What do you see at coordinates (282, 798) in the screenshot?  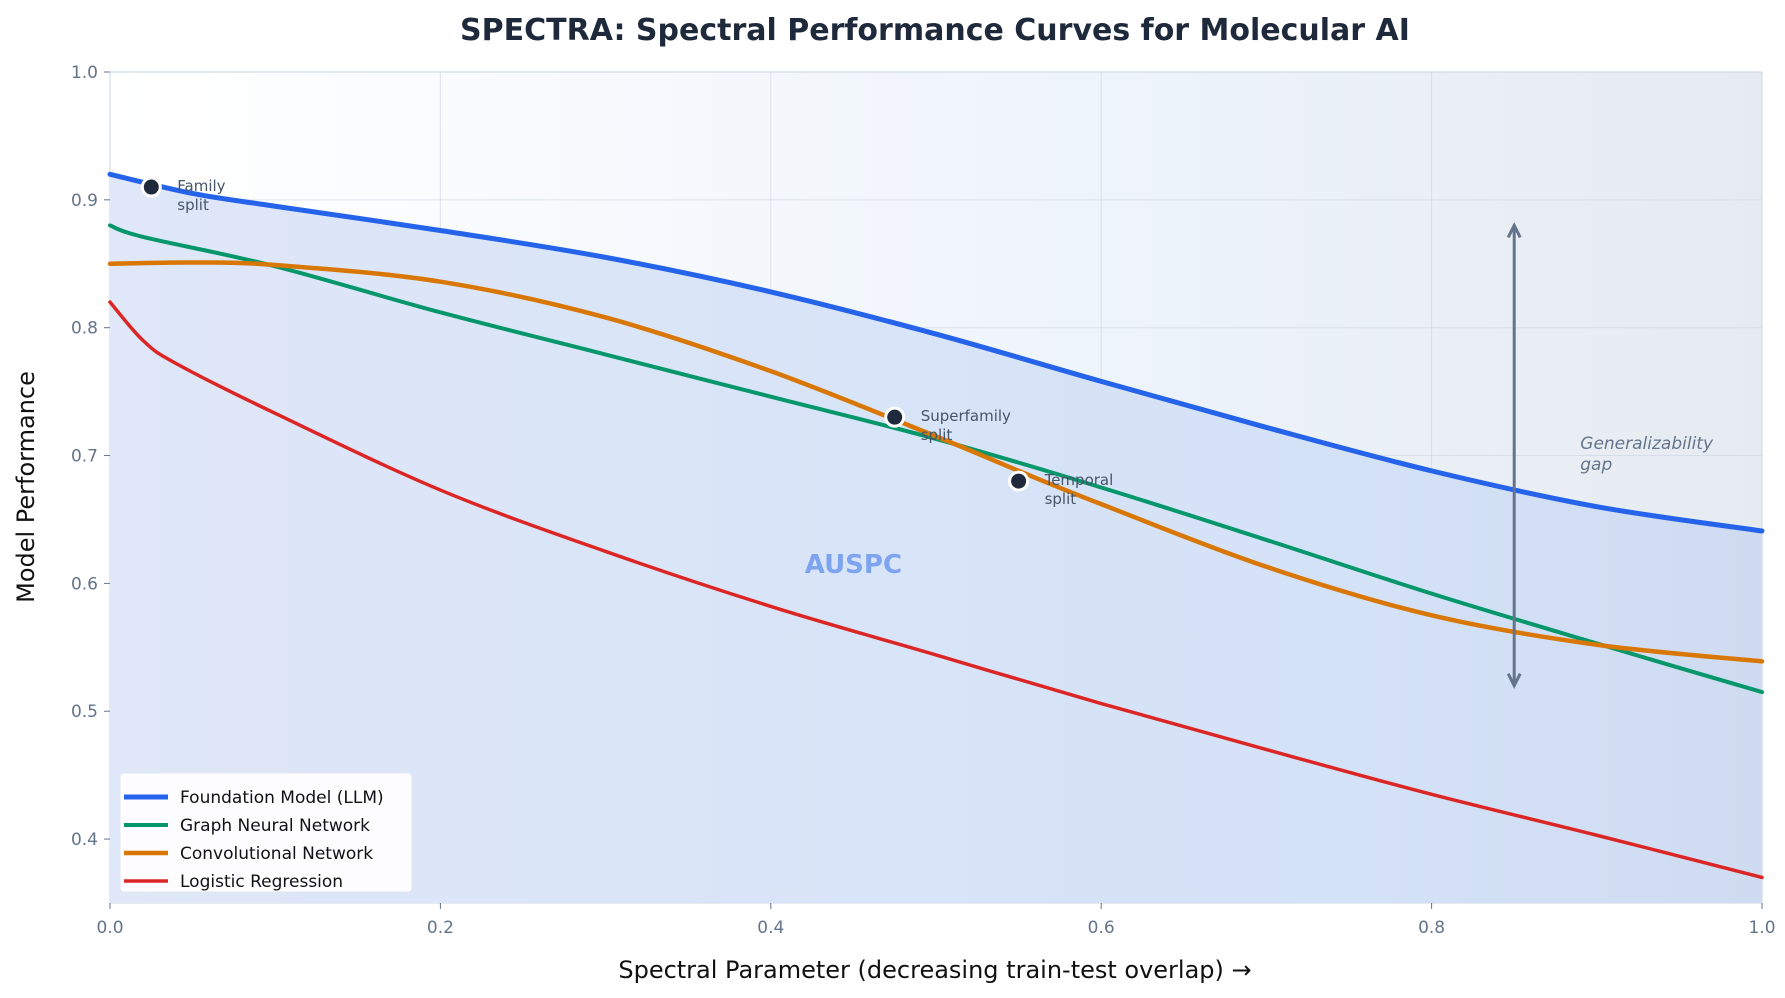 I see `legend-label-0: Foundation Model (LLM)` at bounding box center [282, 798].